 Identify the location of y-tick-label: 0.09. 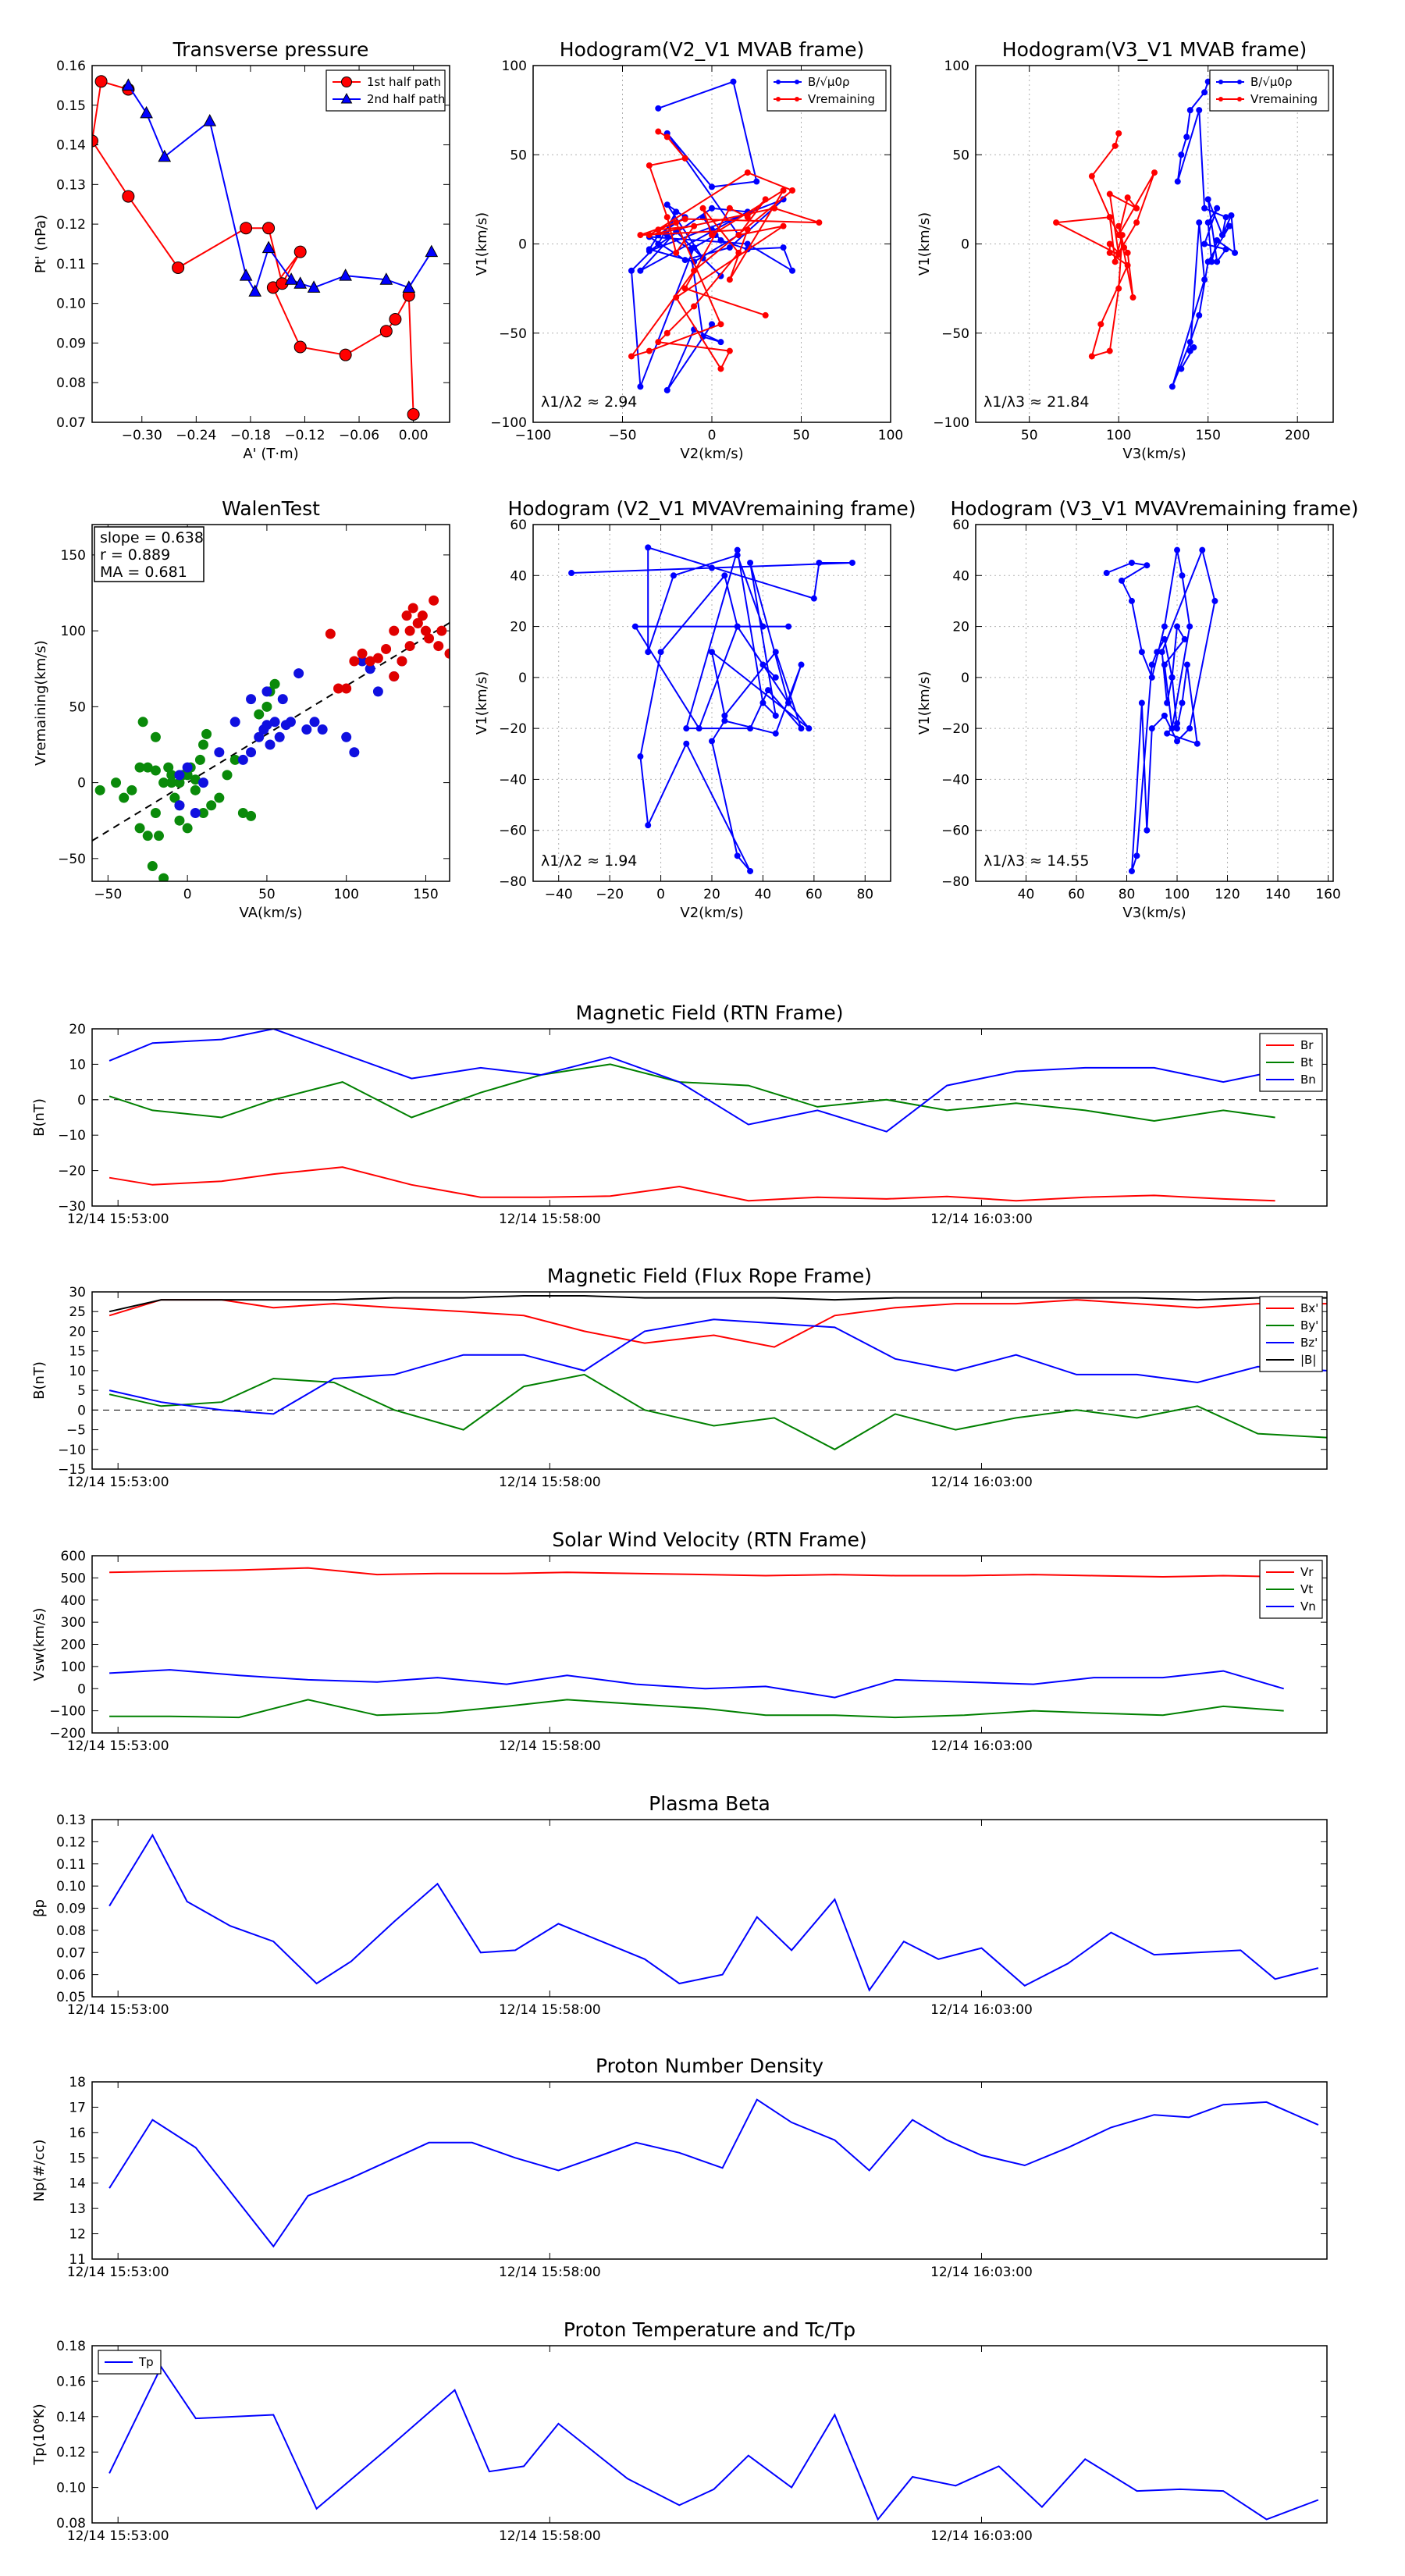
(71, 1909).